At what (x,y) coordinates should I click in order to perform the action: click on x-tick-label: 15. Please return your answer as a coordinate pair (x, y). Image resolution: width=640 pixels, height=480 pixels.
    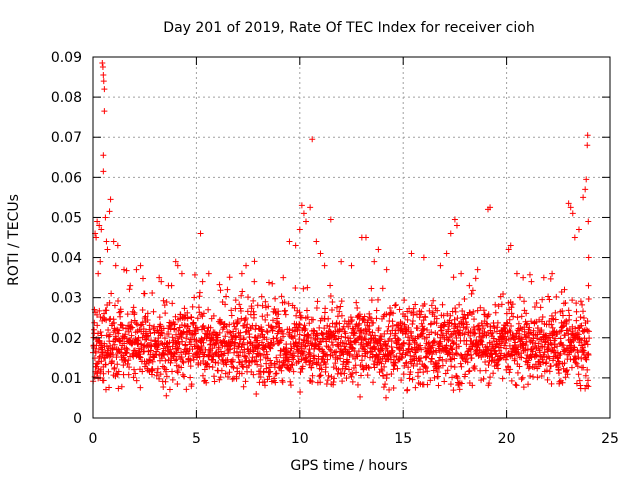
    Looking at the image, I should click on (403, 439).